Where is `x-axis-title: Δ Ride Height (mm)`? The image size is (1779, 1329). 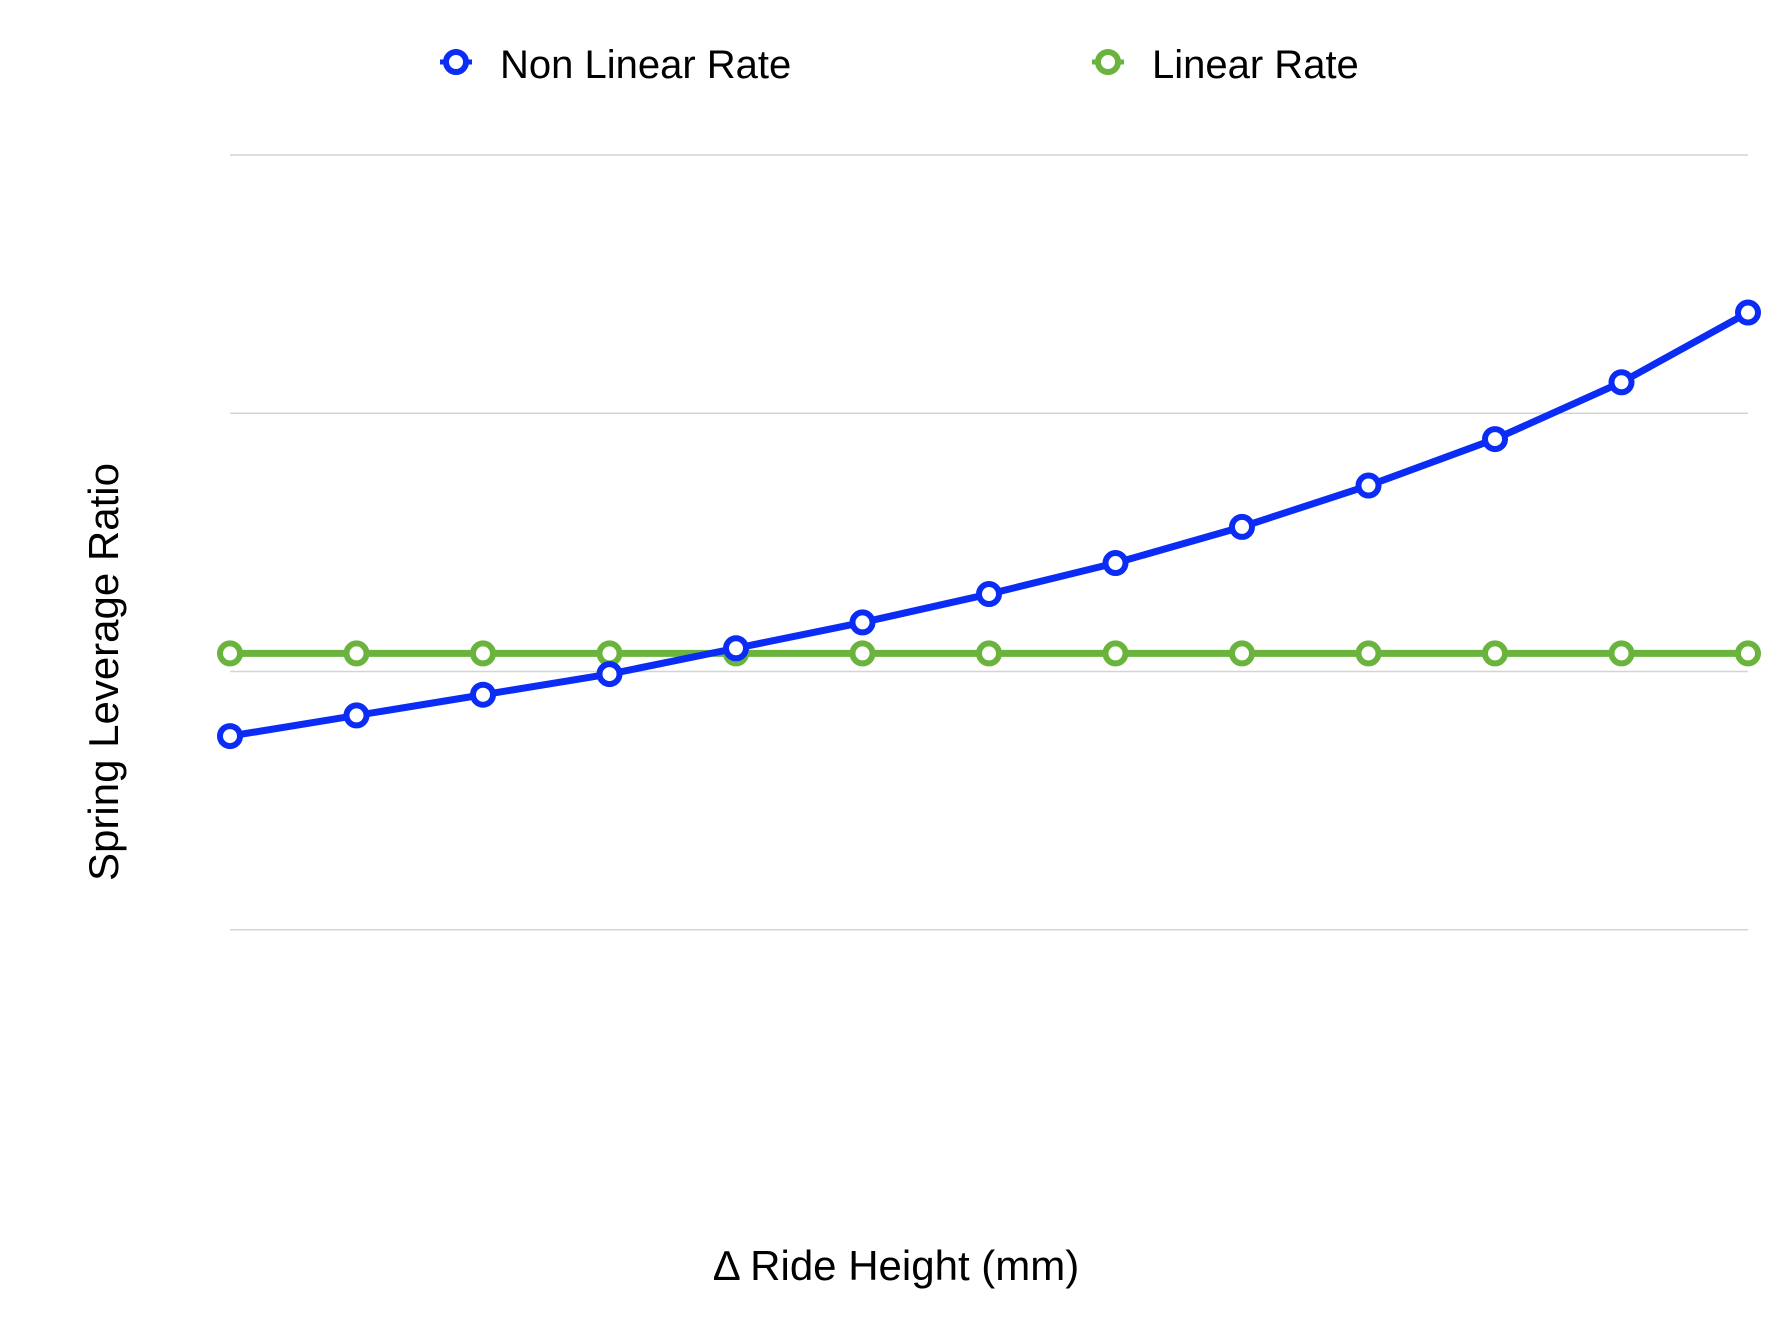
x-axis-title: Δ Ride Height (mm) is located at coordinates (896, 1265).